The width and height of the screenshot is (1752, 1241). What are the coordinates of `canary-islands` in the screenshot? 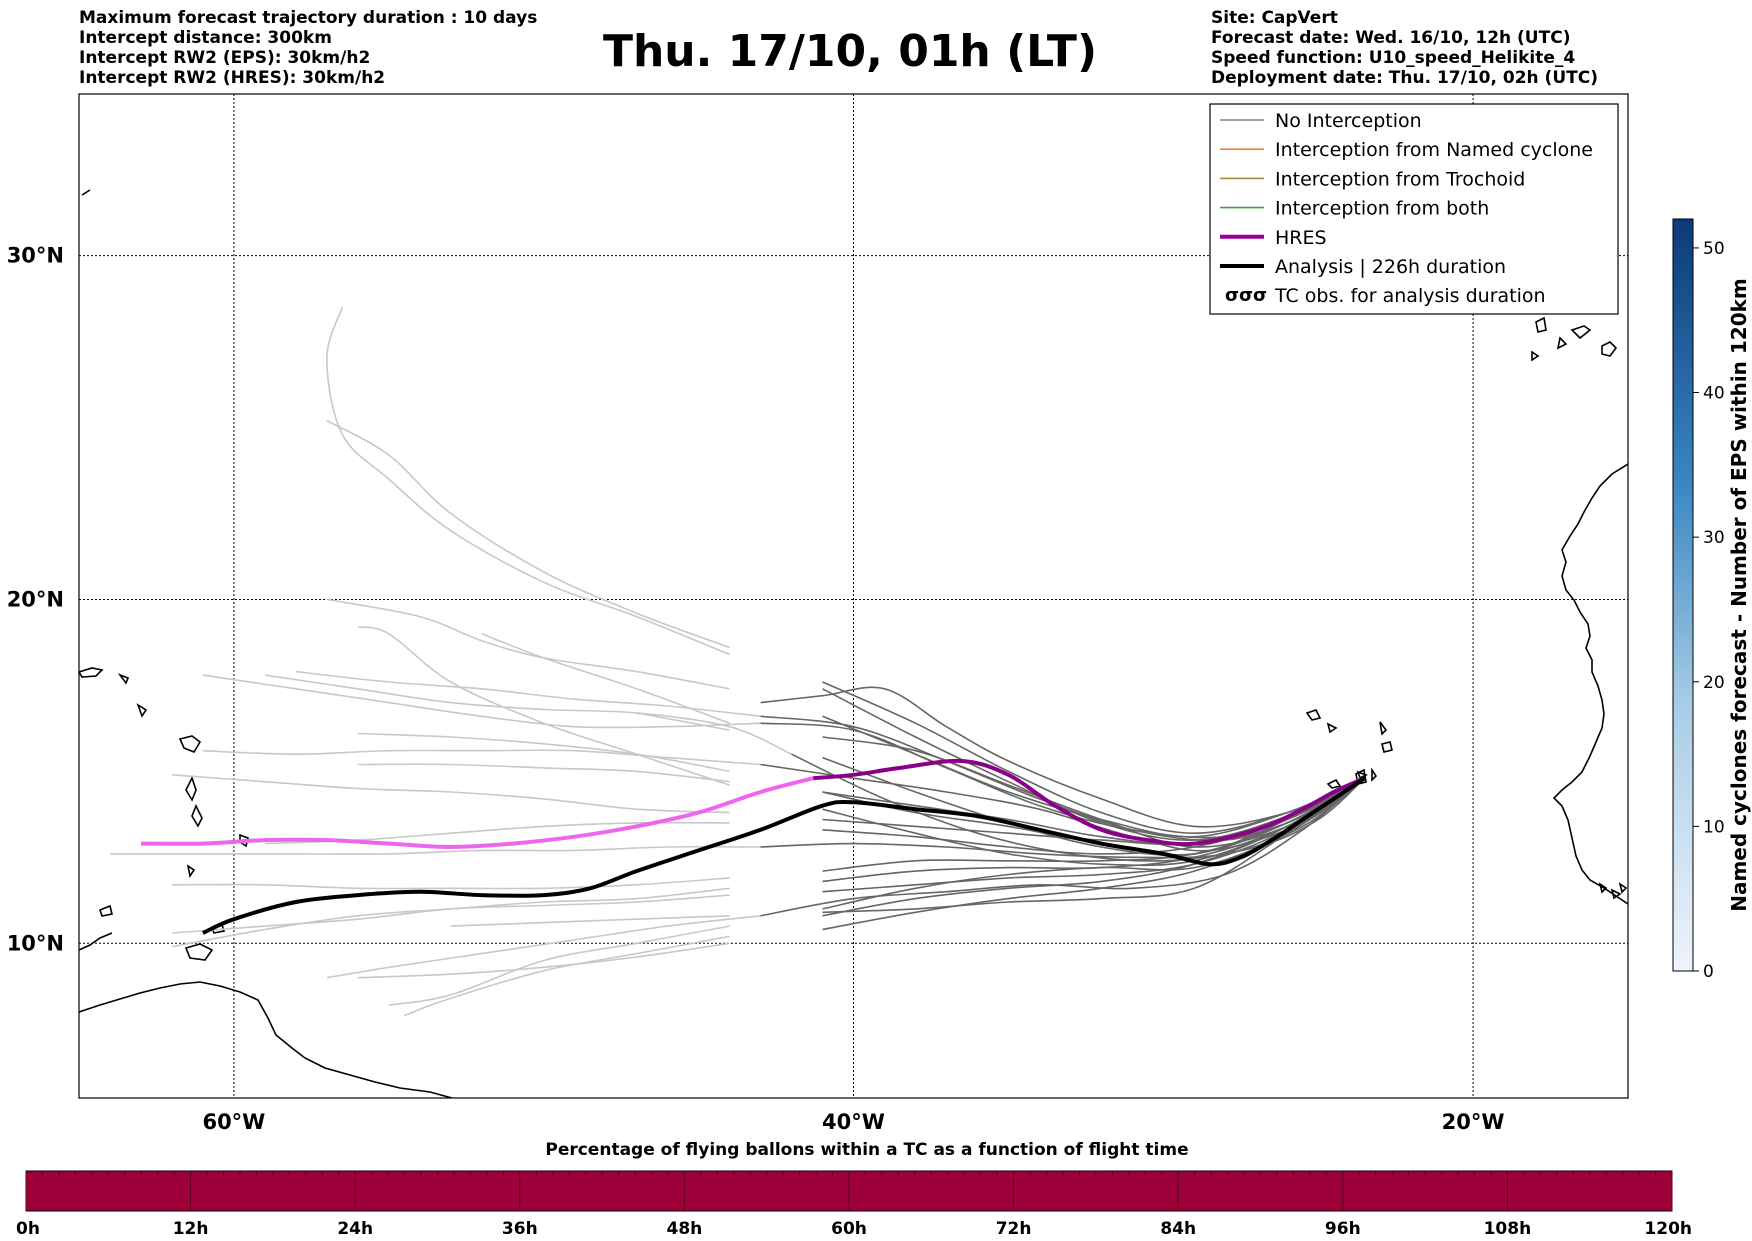 It's located at (1574, 339).